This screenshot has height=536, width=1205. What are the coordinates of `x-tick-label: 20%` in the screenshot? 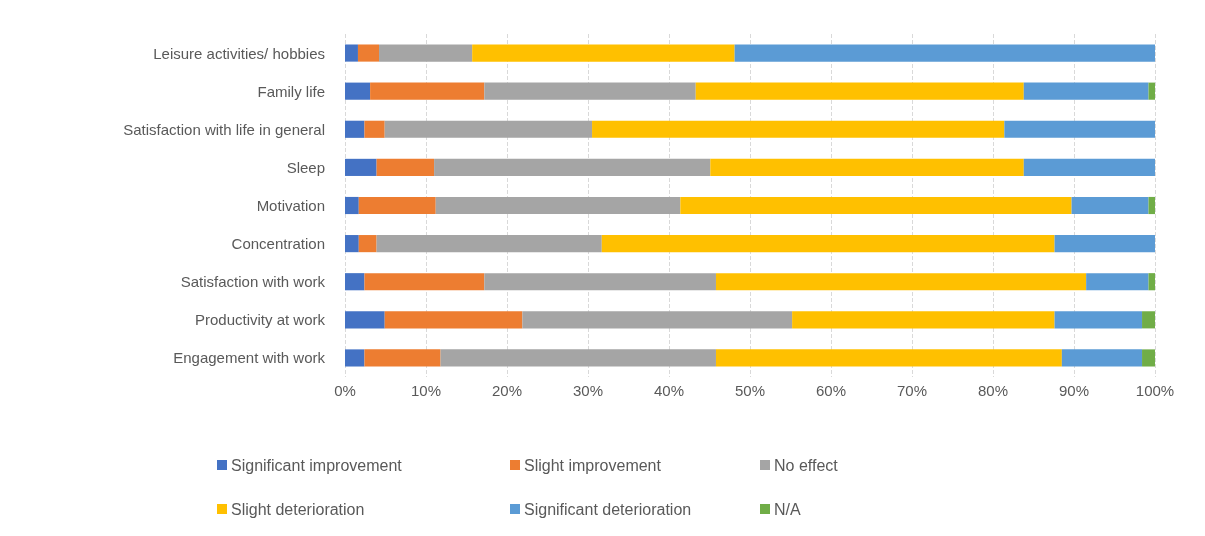 It's located at (507, 390).